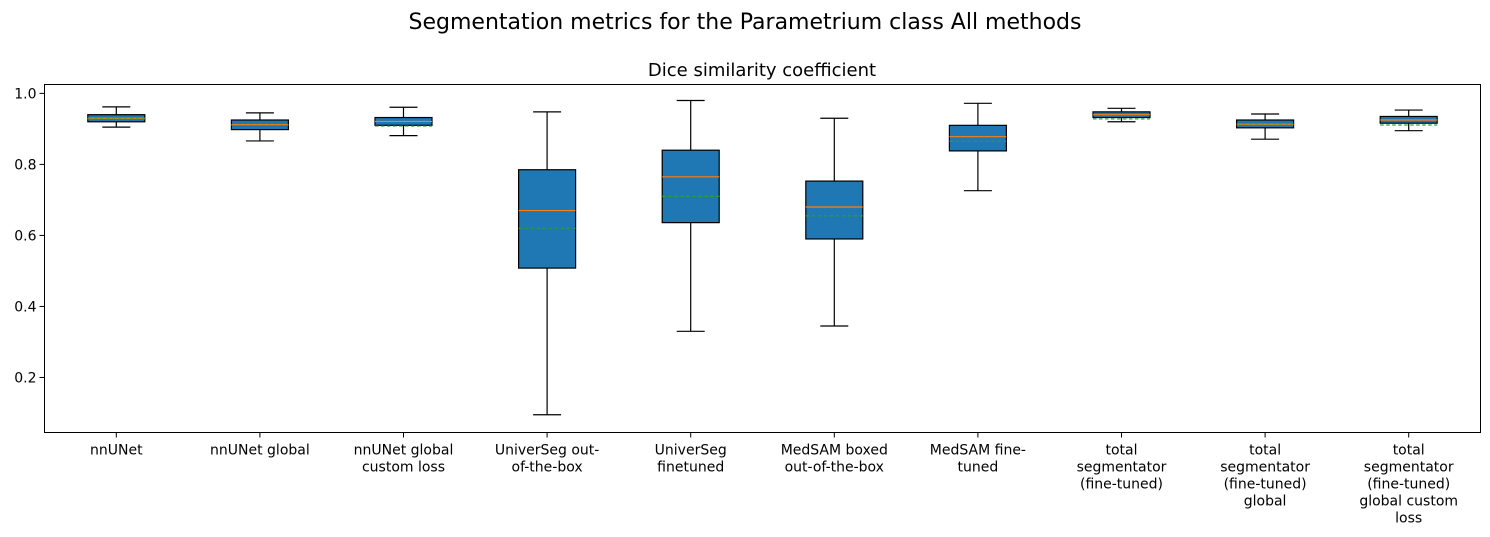 This screenshot has height=537, width=1490. What do you see at coordinates (25, 307) in the screenshot?
I see `y-tick-label: 0.4` at bounding box center [25, 307].